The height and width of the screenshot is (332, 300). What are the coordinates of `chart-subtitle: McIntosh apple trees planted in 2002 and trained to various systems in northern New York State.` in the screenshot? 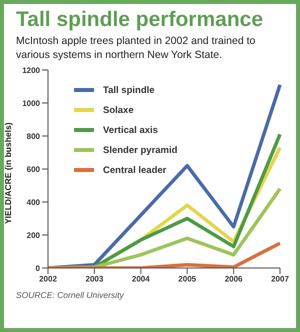 It's located at (136, 48).